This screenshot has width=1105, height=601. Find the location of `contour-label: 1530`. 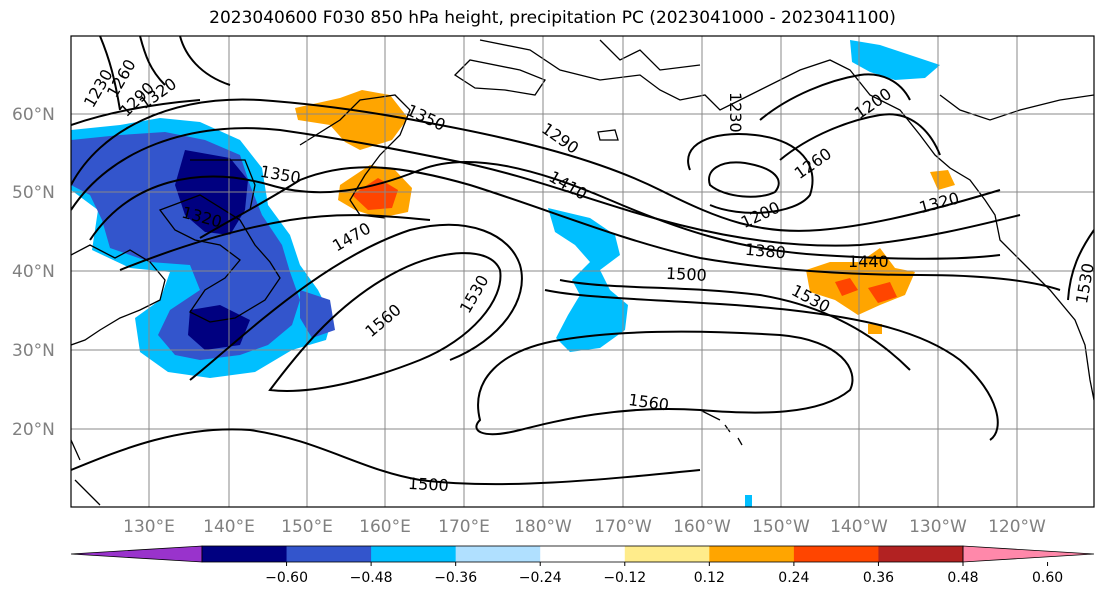

contour-label: 1530 is located at coordinates (1085, 283).